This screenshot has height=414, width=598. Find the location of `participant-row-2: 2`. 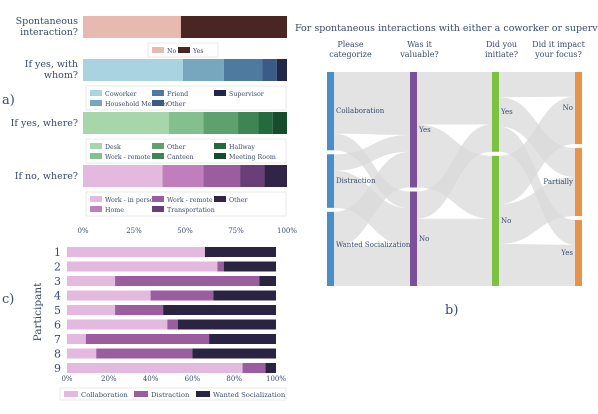

participant-row-2: 2 is located at coordinates (165, 267).